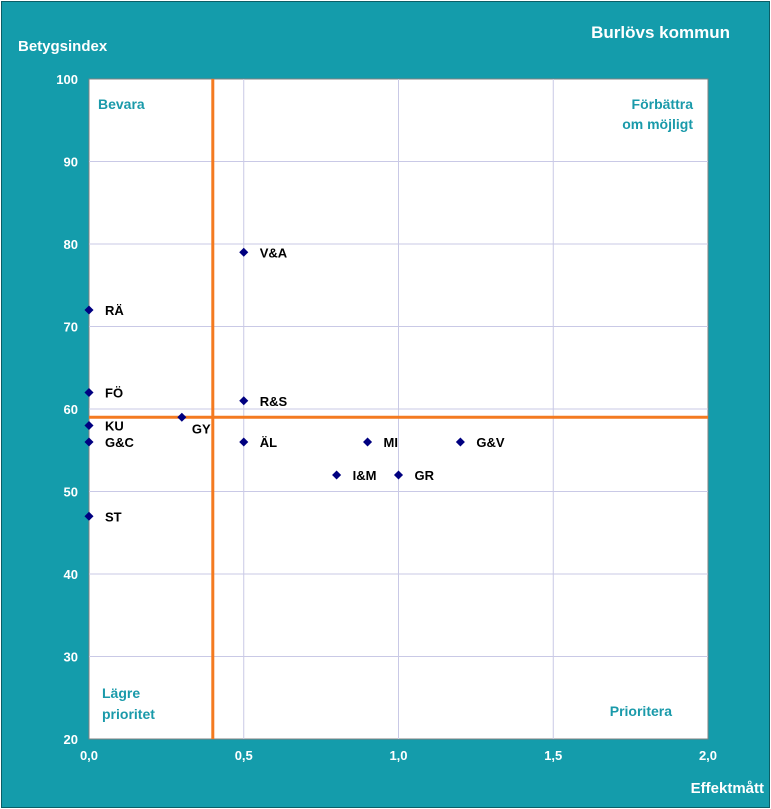 The width and height of the screenshot is (771, 809). I want to click on point-label: MI, so click(391, 442).